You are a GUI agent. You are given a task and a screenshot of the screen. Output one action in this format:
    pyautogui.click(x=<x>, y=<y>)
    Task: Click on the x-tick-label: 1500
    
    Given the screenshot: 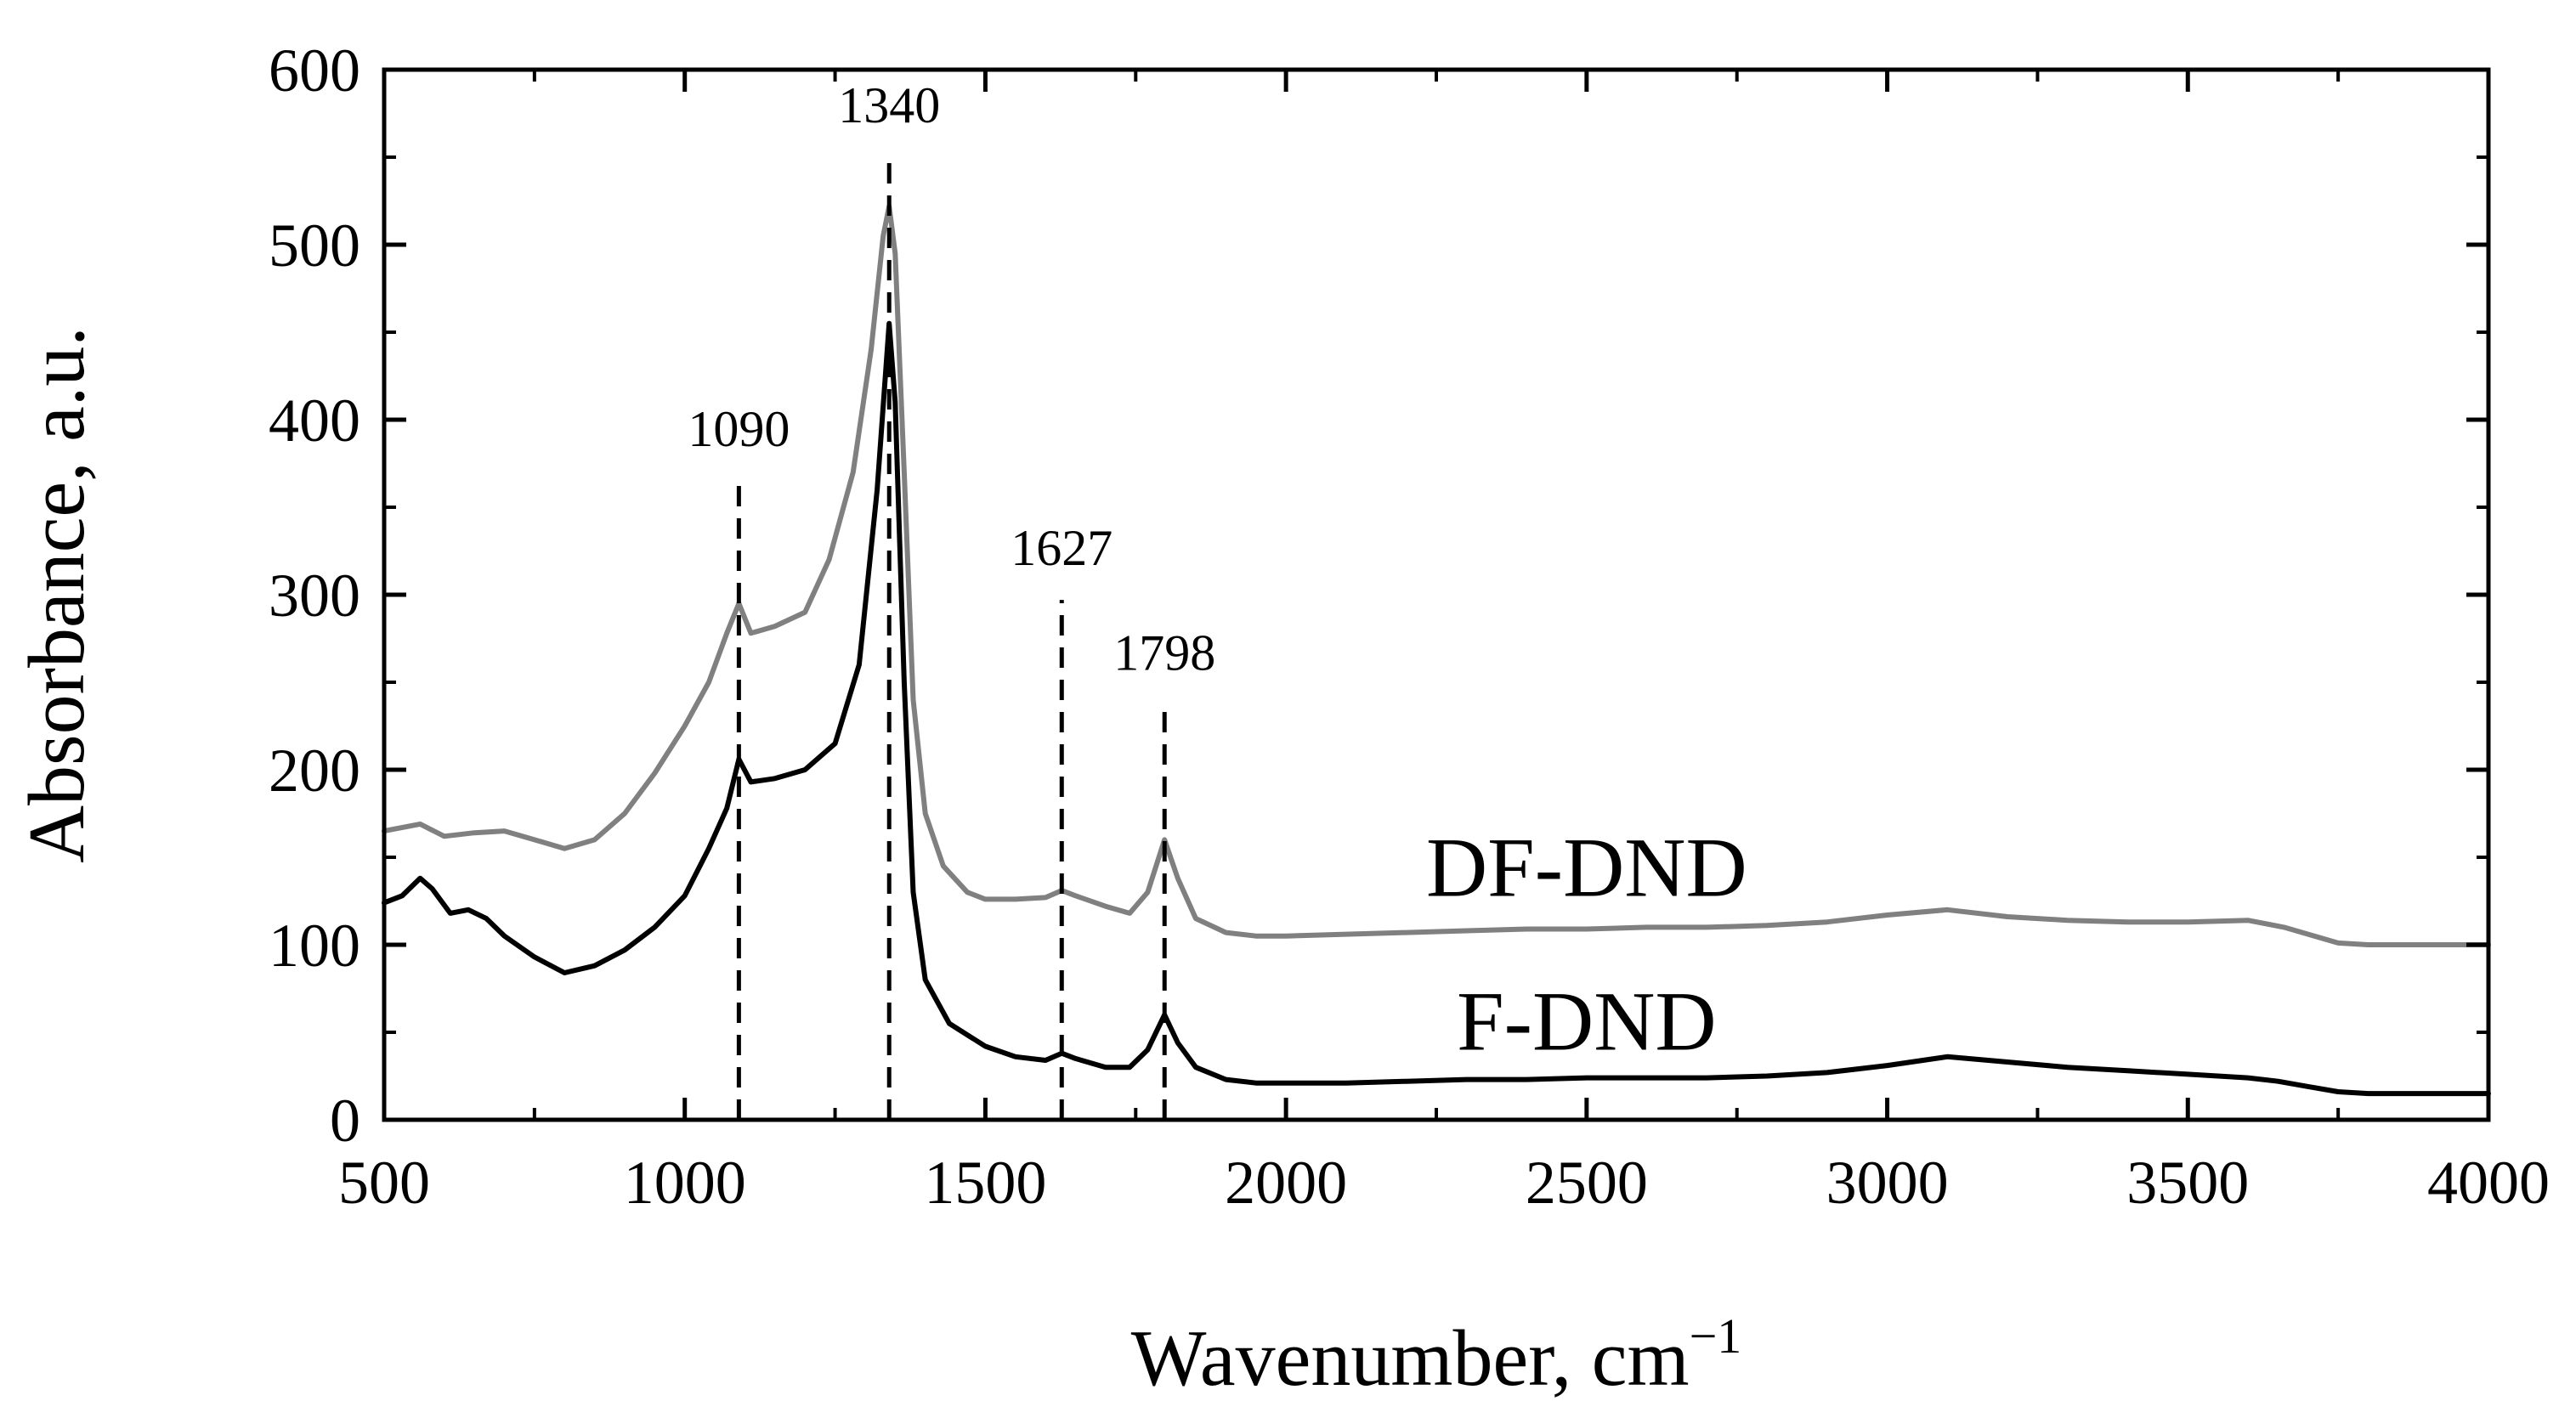 What is the action you would take?
    pyautogui.click(x=985, y=1183)
    